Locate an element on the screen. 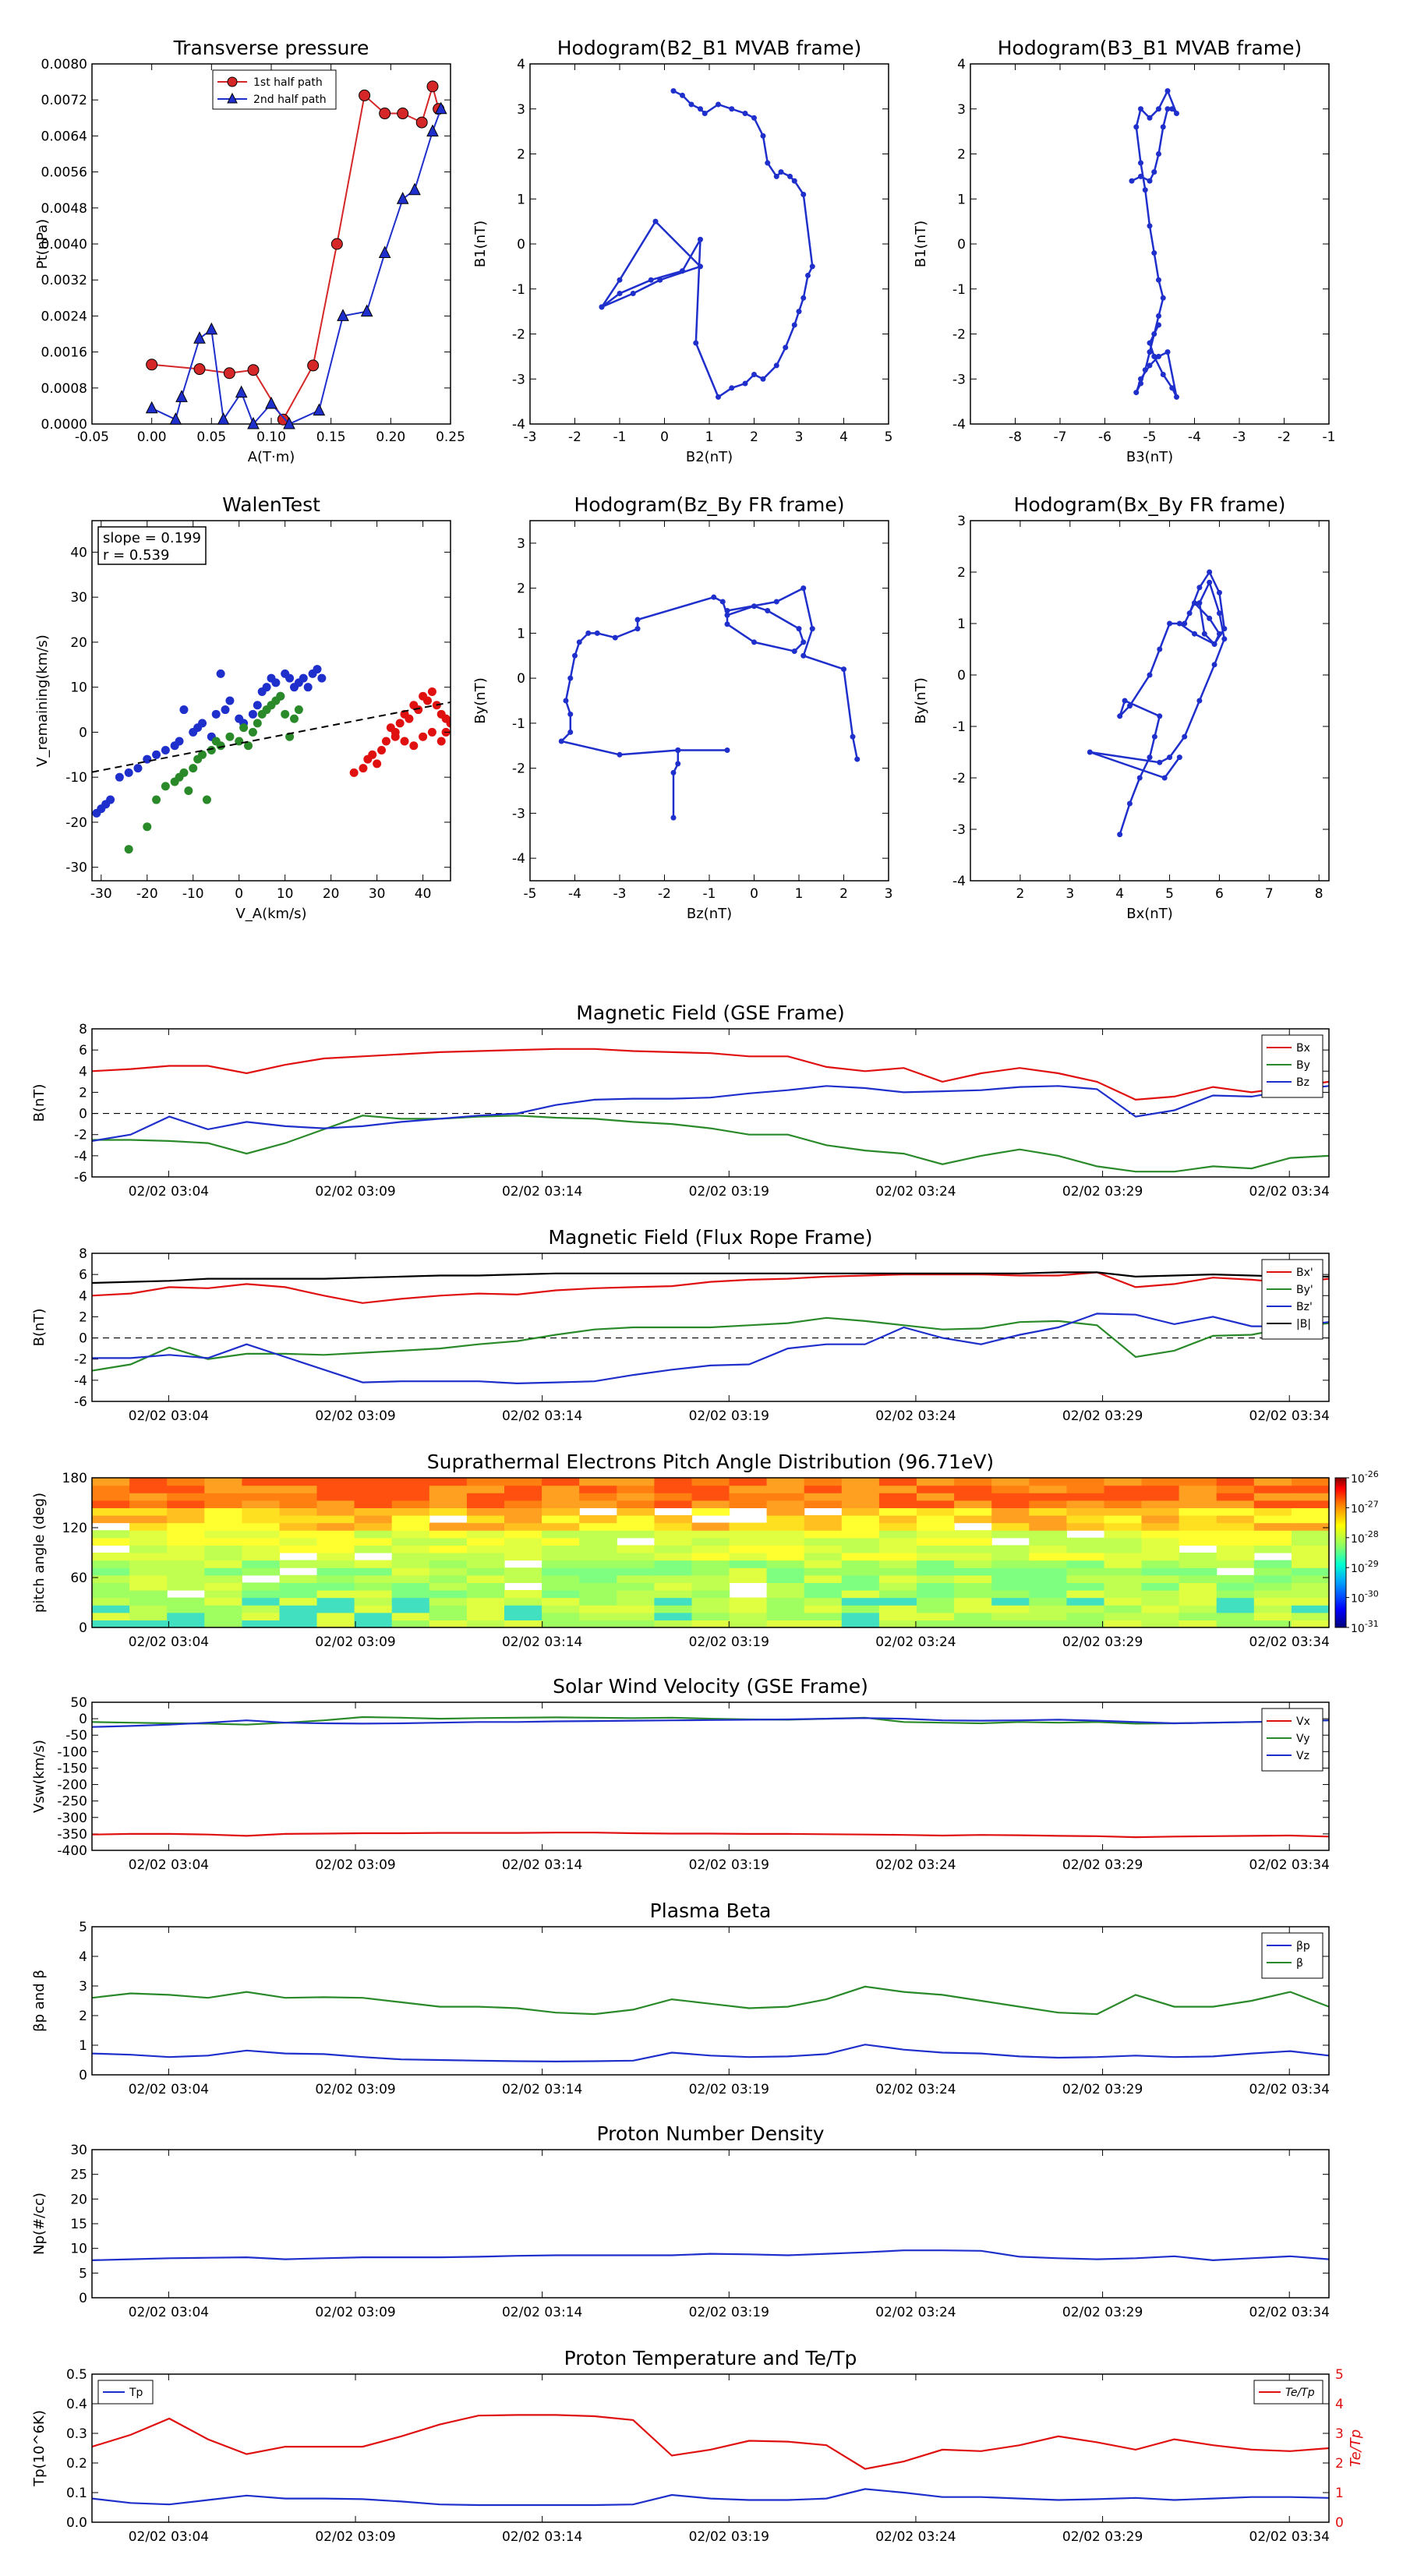 This screenshot has height=2576, width=1403. x-tick-label: 02/02 03:29 is located at coordinates (1102, 1642).